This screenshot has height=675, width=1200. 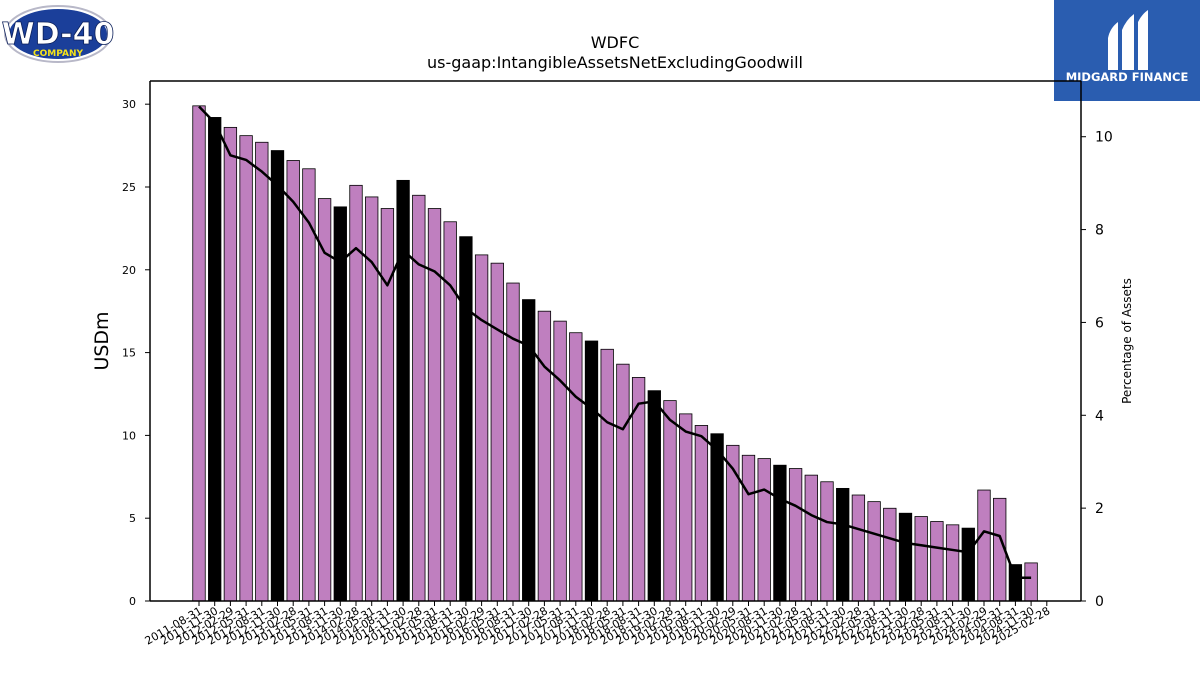 I want to click on wd40-logo-text: WD-40, so click(x=58, y=34).